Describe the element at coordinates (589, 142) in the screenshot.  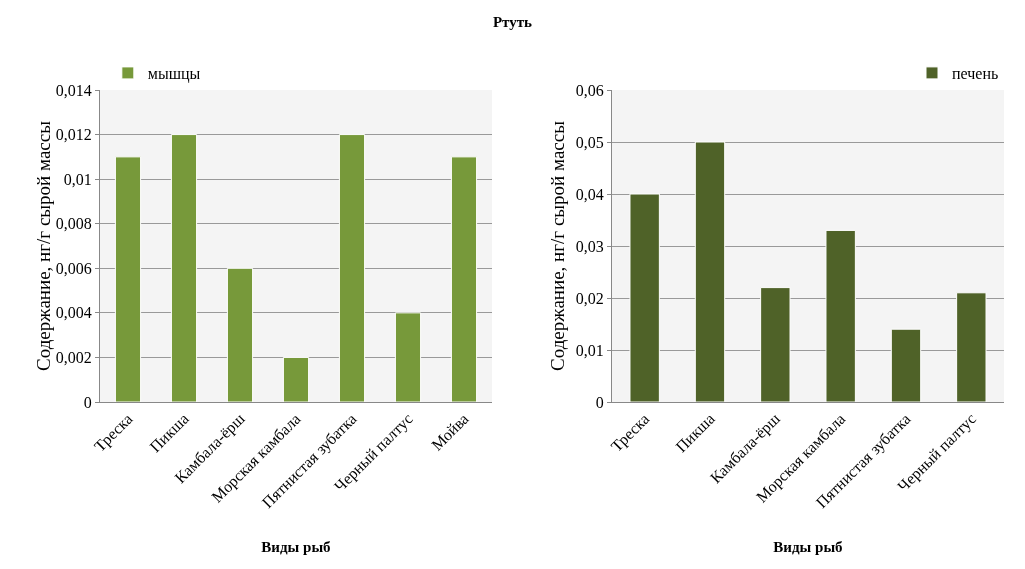
I see `y-tick-label: 0,05` at that location.